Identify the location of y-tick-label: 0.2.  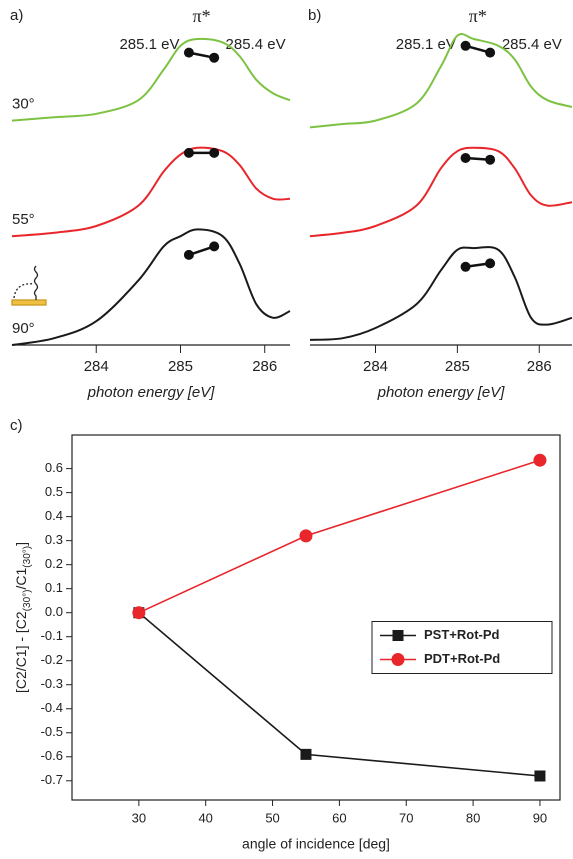
(54, 563).